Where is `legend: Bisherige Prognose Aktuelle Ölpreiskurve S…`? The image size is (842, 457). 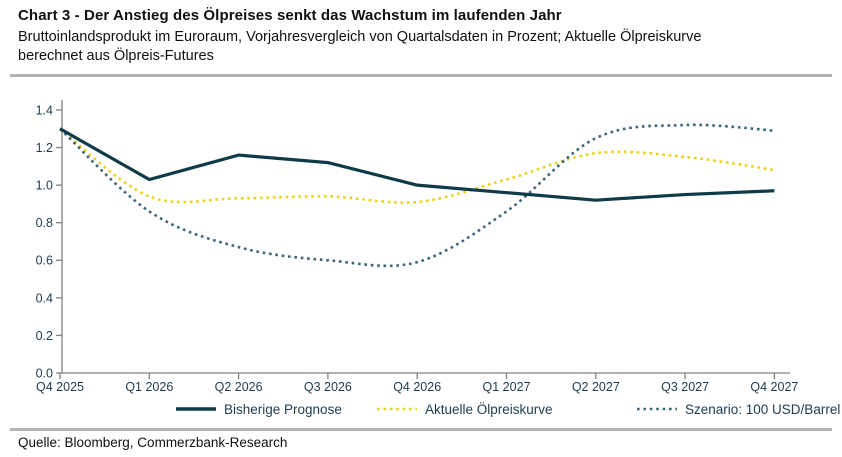
legend: Bisherige Prognose Aktuelle Ölpreiskurve S… is located at coordinates (421, 409).